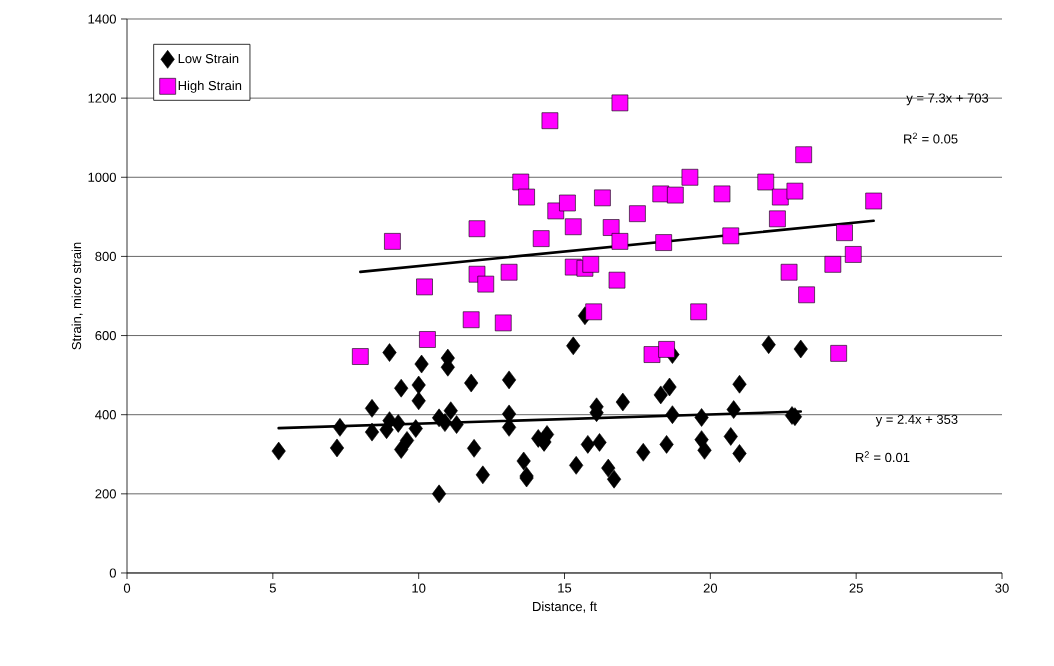 This screenshot has width=1054, height=666. What do you see at coordinates (208, 58) in the screenshot?
I see `legend-label: Low Strain` at bounding box center [208, 58].